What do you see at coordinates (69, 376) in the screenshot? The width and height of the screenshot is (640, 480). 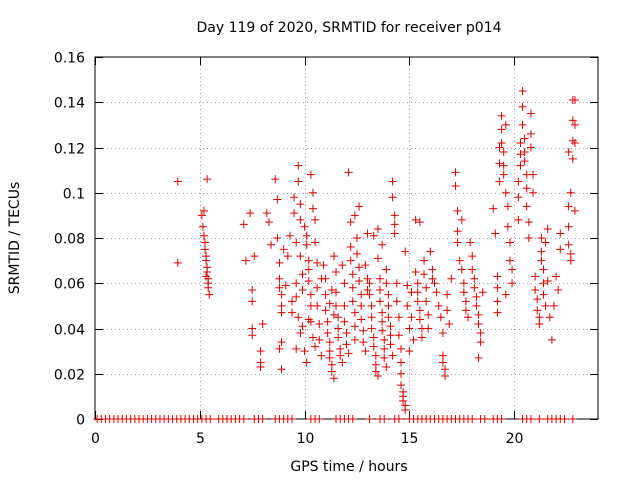 I see `y-tick-label: 0.02` at bounding box center [69, 376].